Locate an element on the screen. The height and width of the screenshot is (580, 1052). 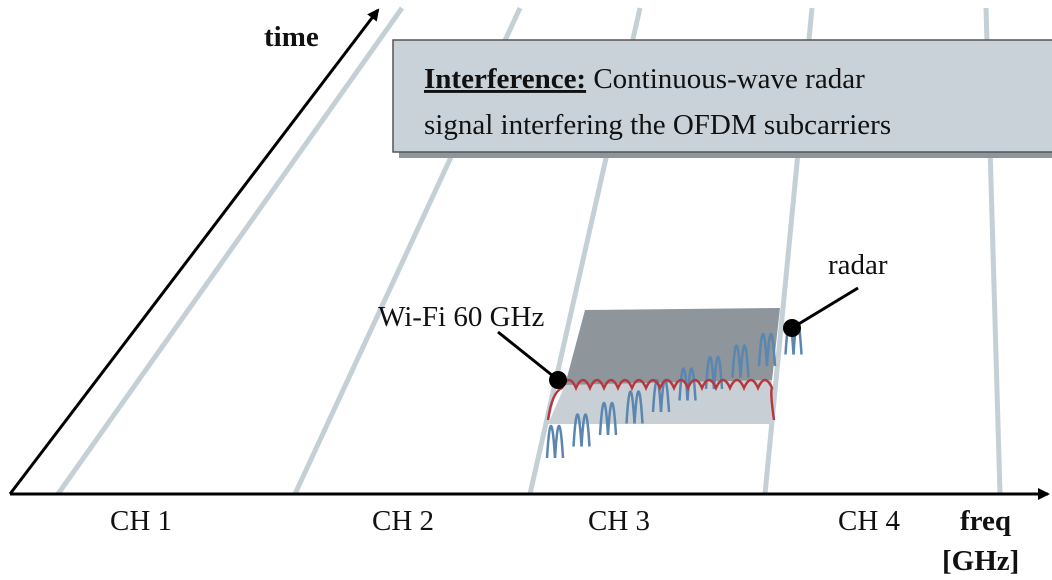
radar-label: radar is located at coordinates (858, 265).